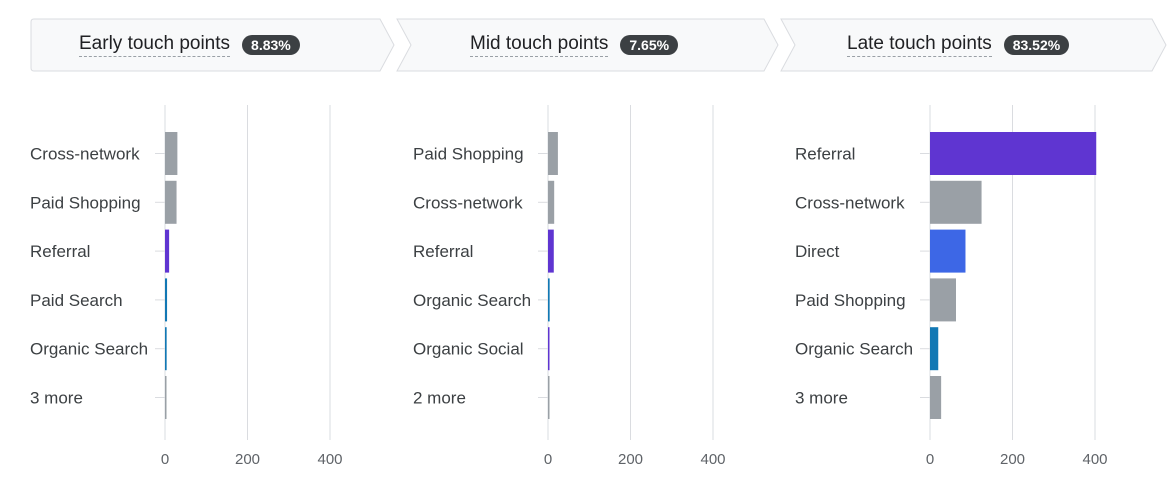 Image resolution: width=1168 pixels, height=489 pixels. Describe the element at coordinates (649, 45) in the screenshot. I see `stage-share-badge: 7.65%` at that location.